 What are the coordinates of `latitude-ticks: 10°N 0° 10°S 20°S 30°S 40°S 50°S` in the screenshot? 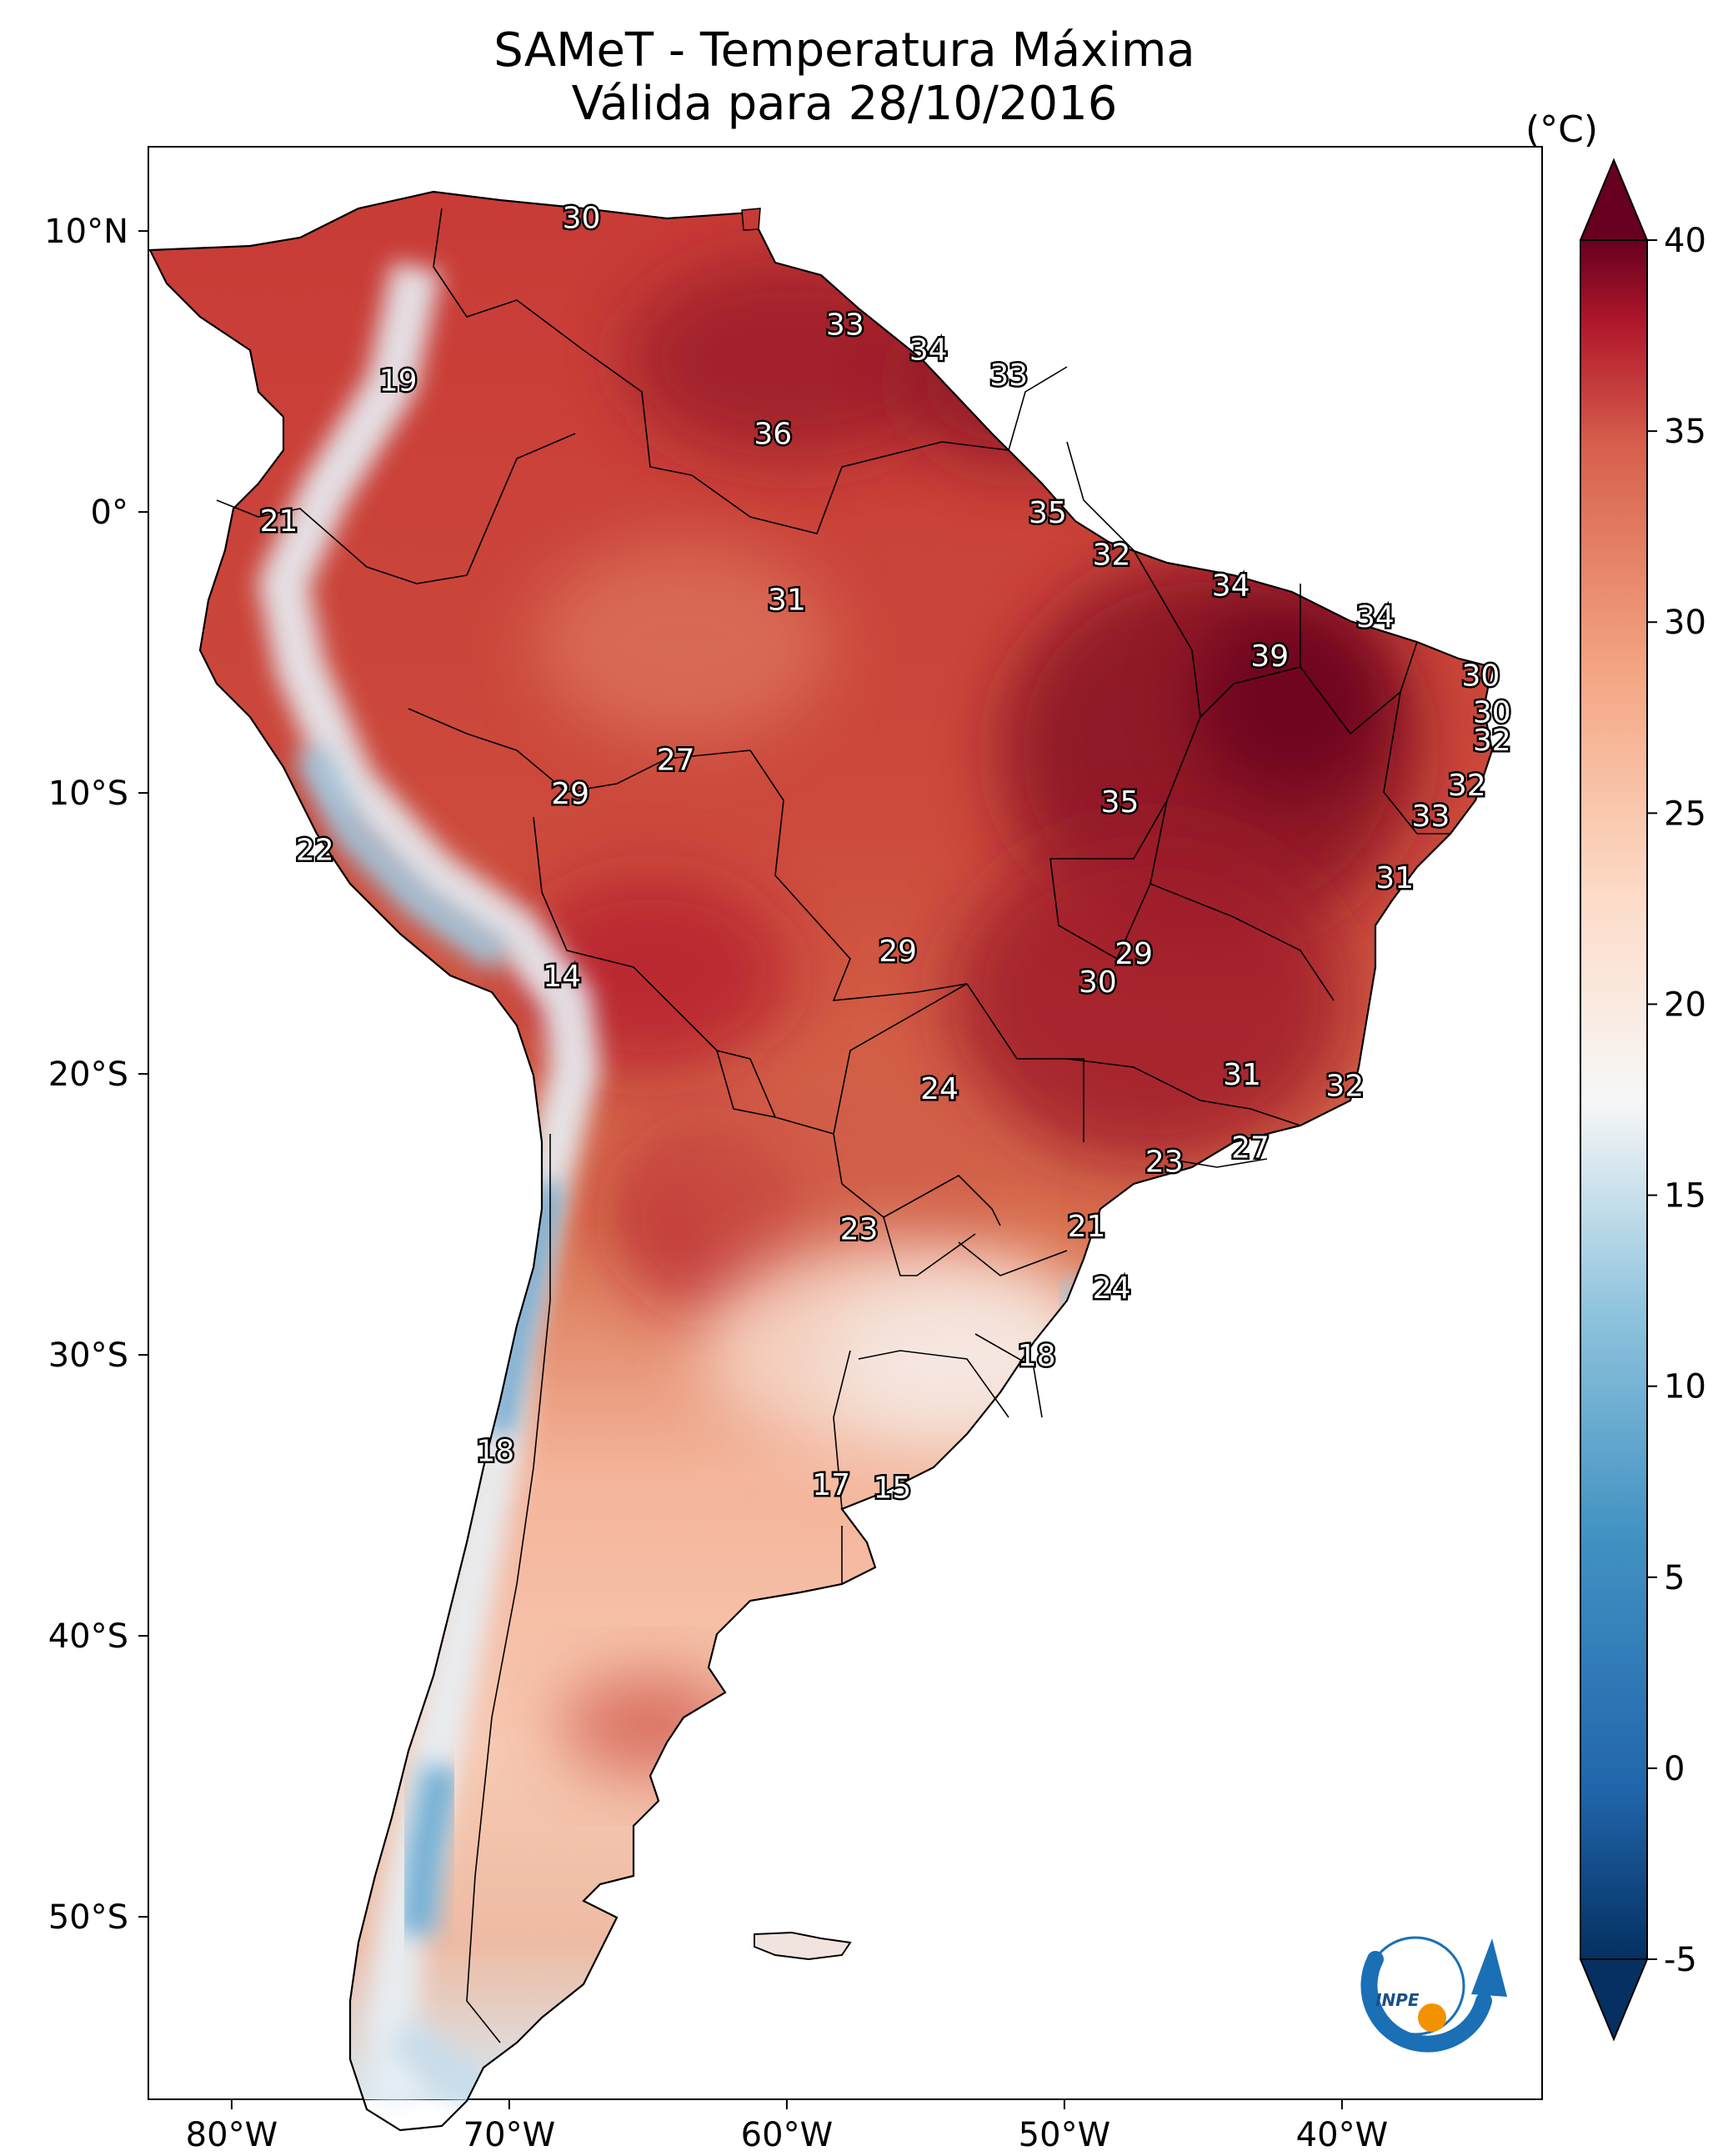 It's located at (96, 1075).